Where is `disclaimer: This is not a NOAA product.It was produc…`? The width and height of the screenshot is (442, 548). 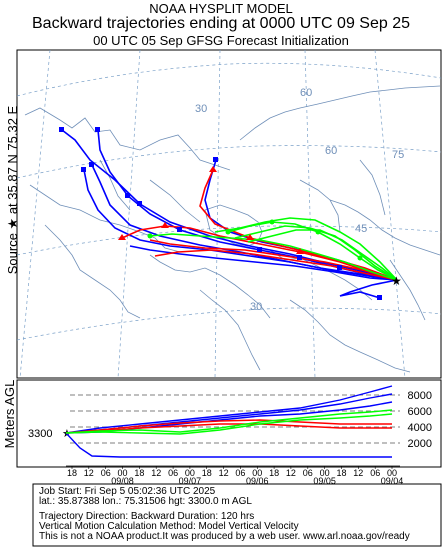
disclaimer: This is not a NOAA product.It was produc… is located at coordinates (224, 536).